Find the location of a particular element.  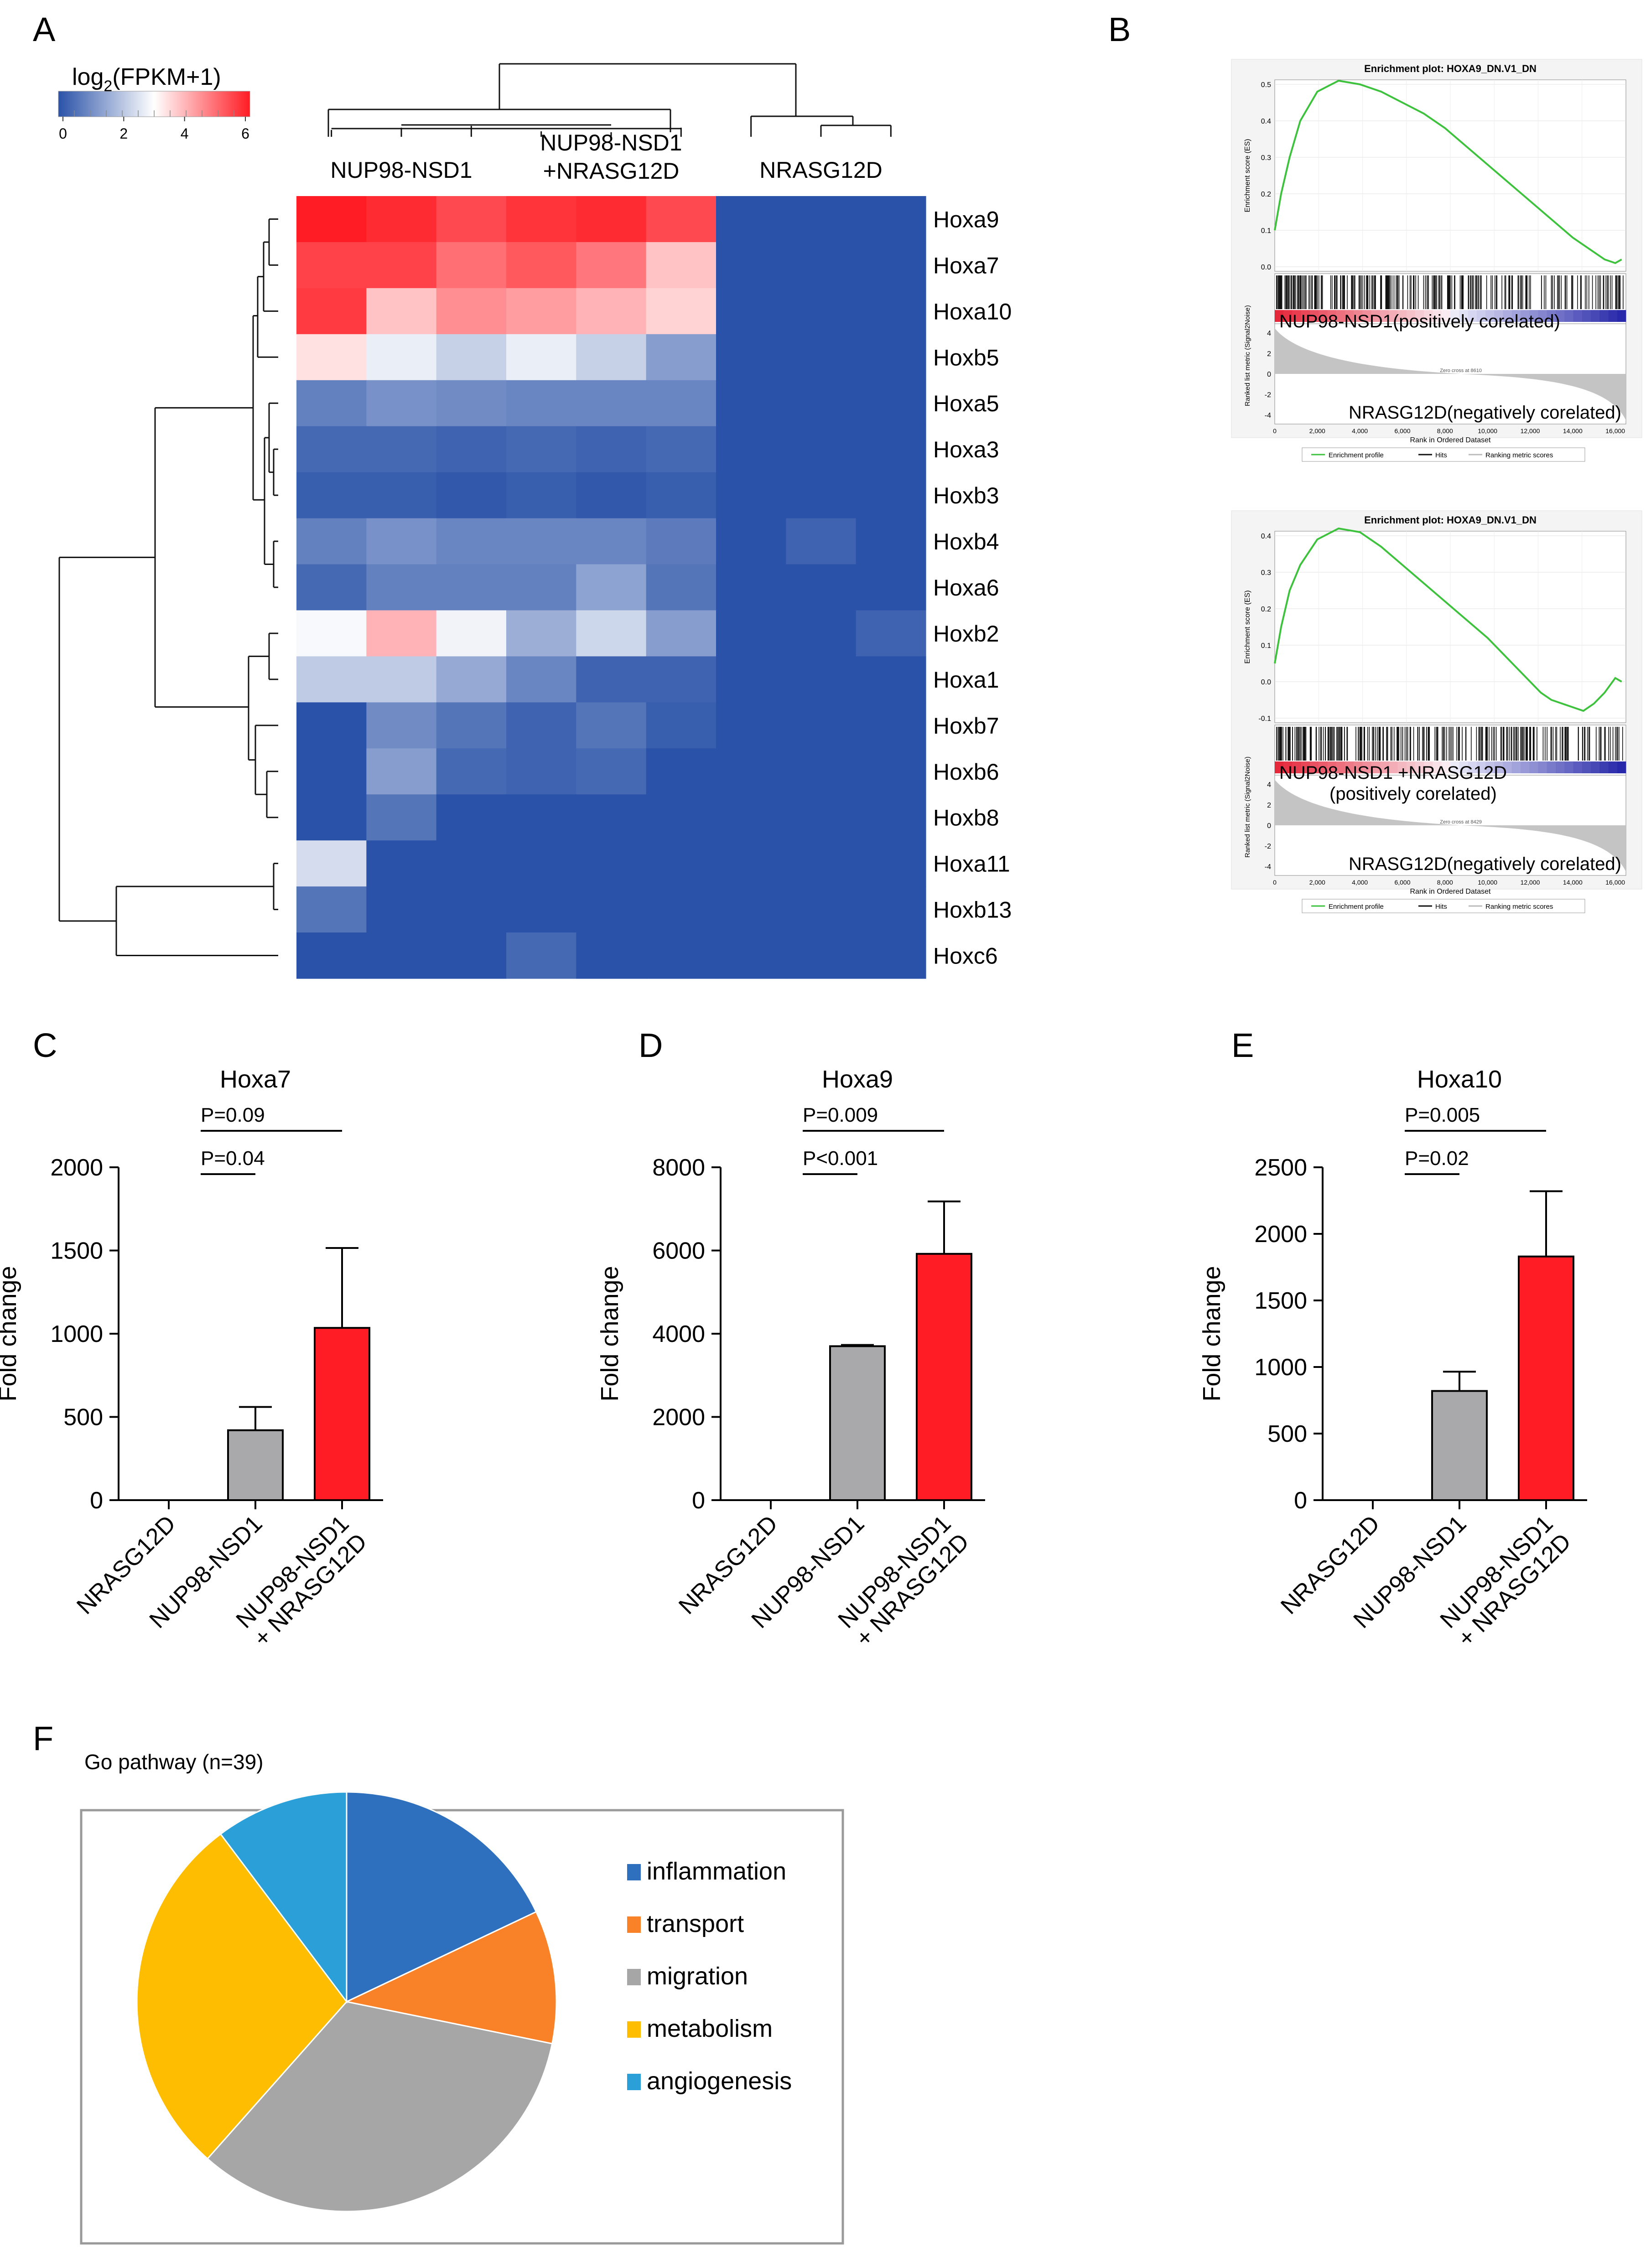

rank-axis-label: Rank in Ordered Dataset is located at coordinates (1450, 440).